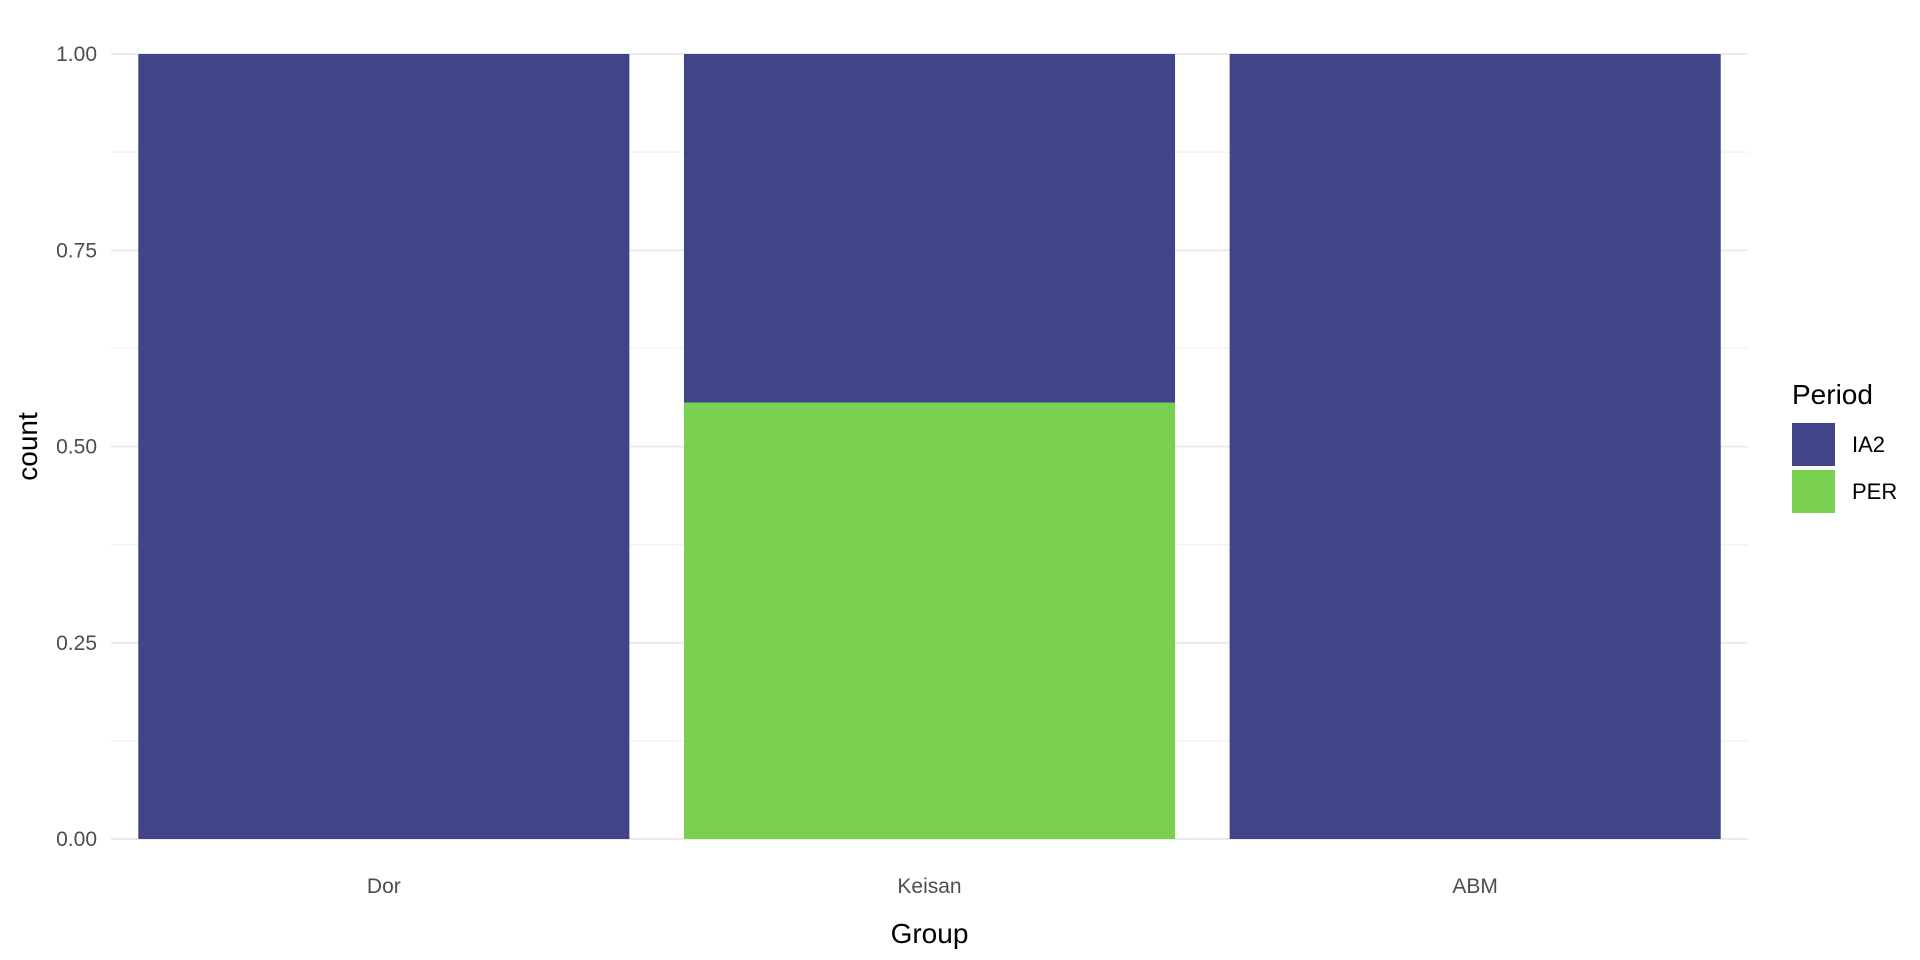 This screenshot has height=960, width=1920. What do you see at coordinates (1813, 491) in the screenshot?
I see `legend-swatch-per` at bounding box center [1813, 491].